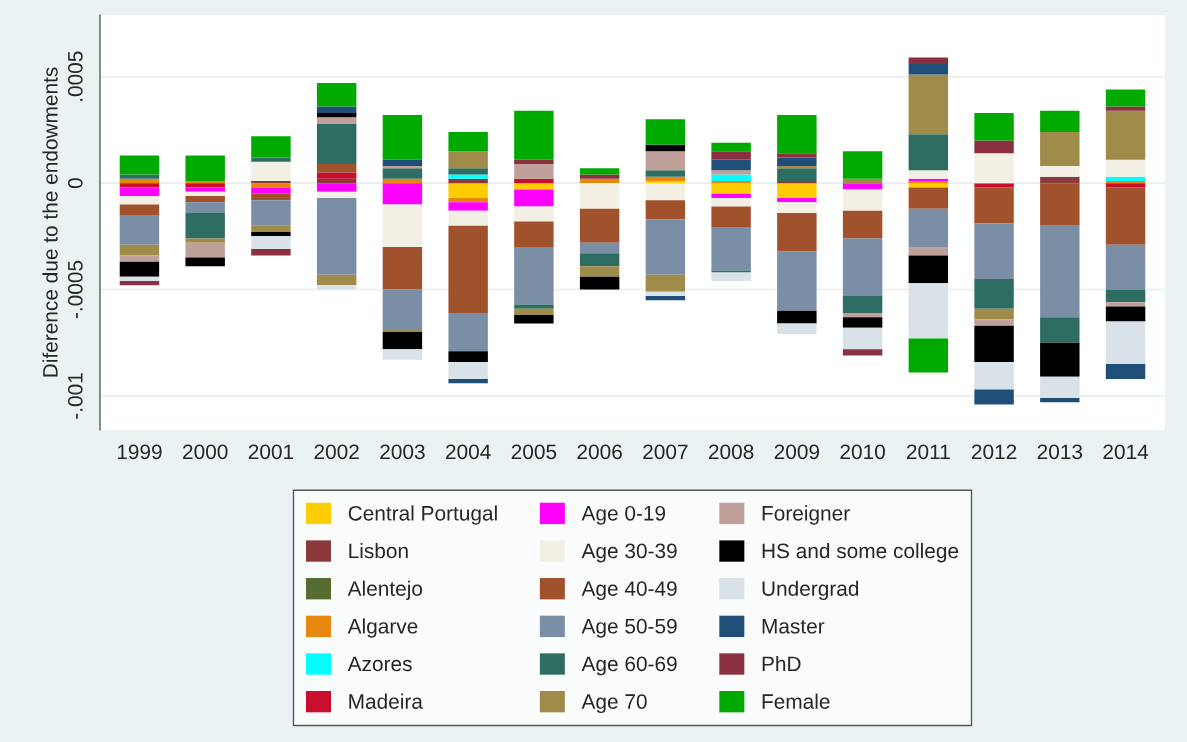 This screenshot has height=742, width=1187. What do you see at coordinates (205, 452) in the screenshot?
I see `x-tick-label: 2000` at bounding box center [205, 452].